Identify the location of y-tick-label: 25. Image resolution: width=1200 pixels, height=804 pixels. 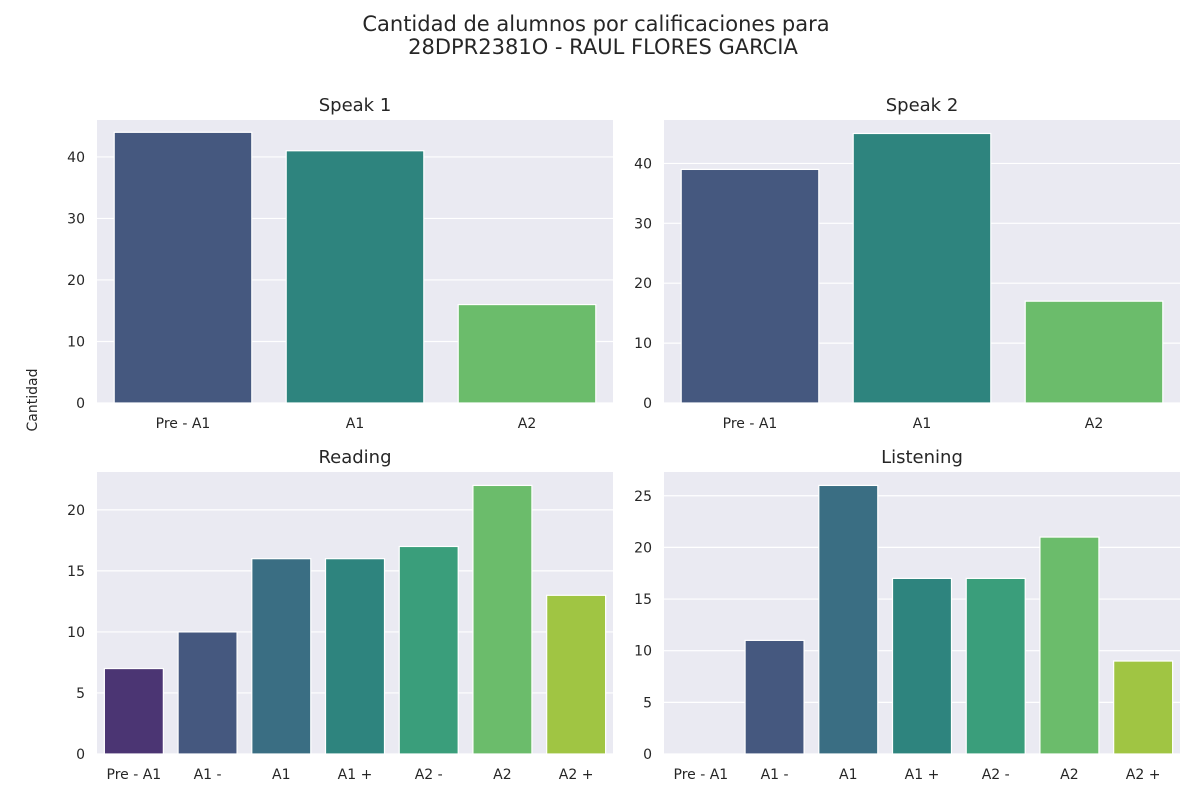
(643, 497).